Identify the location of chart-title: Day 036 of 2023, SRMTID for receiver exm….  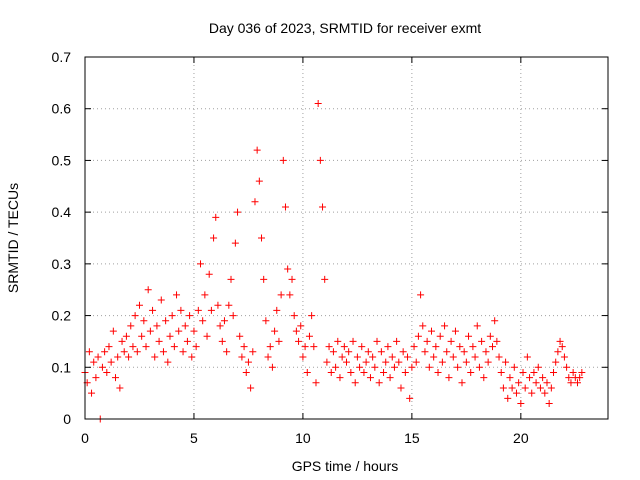
(345, 28).